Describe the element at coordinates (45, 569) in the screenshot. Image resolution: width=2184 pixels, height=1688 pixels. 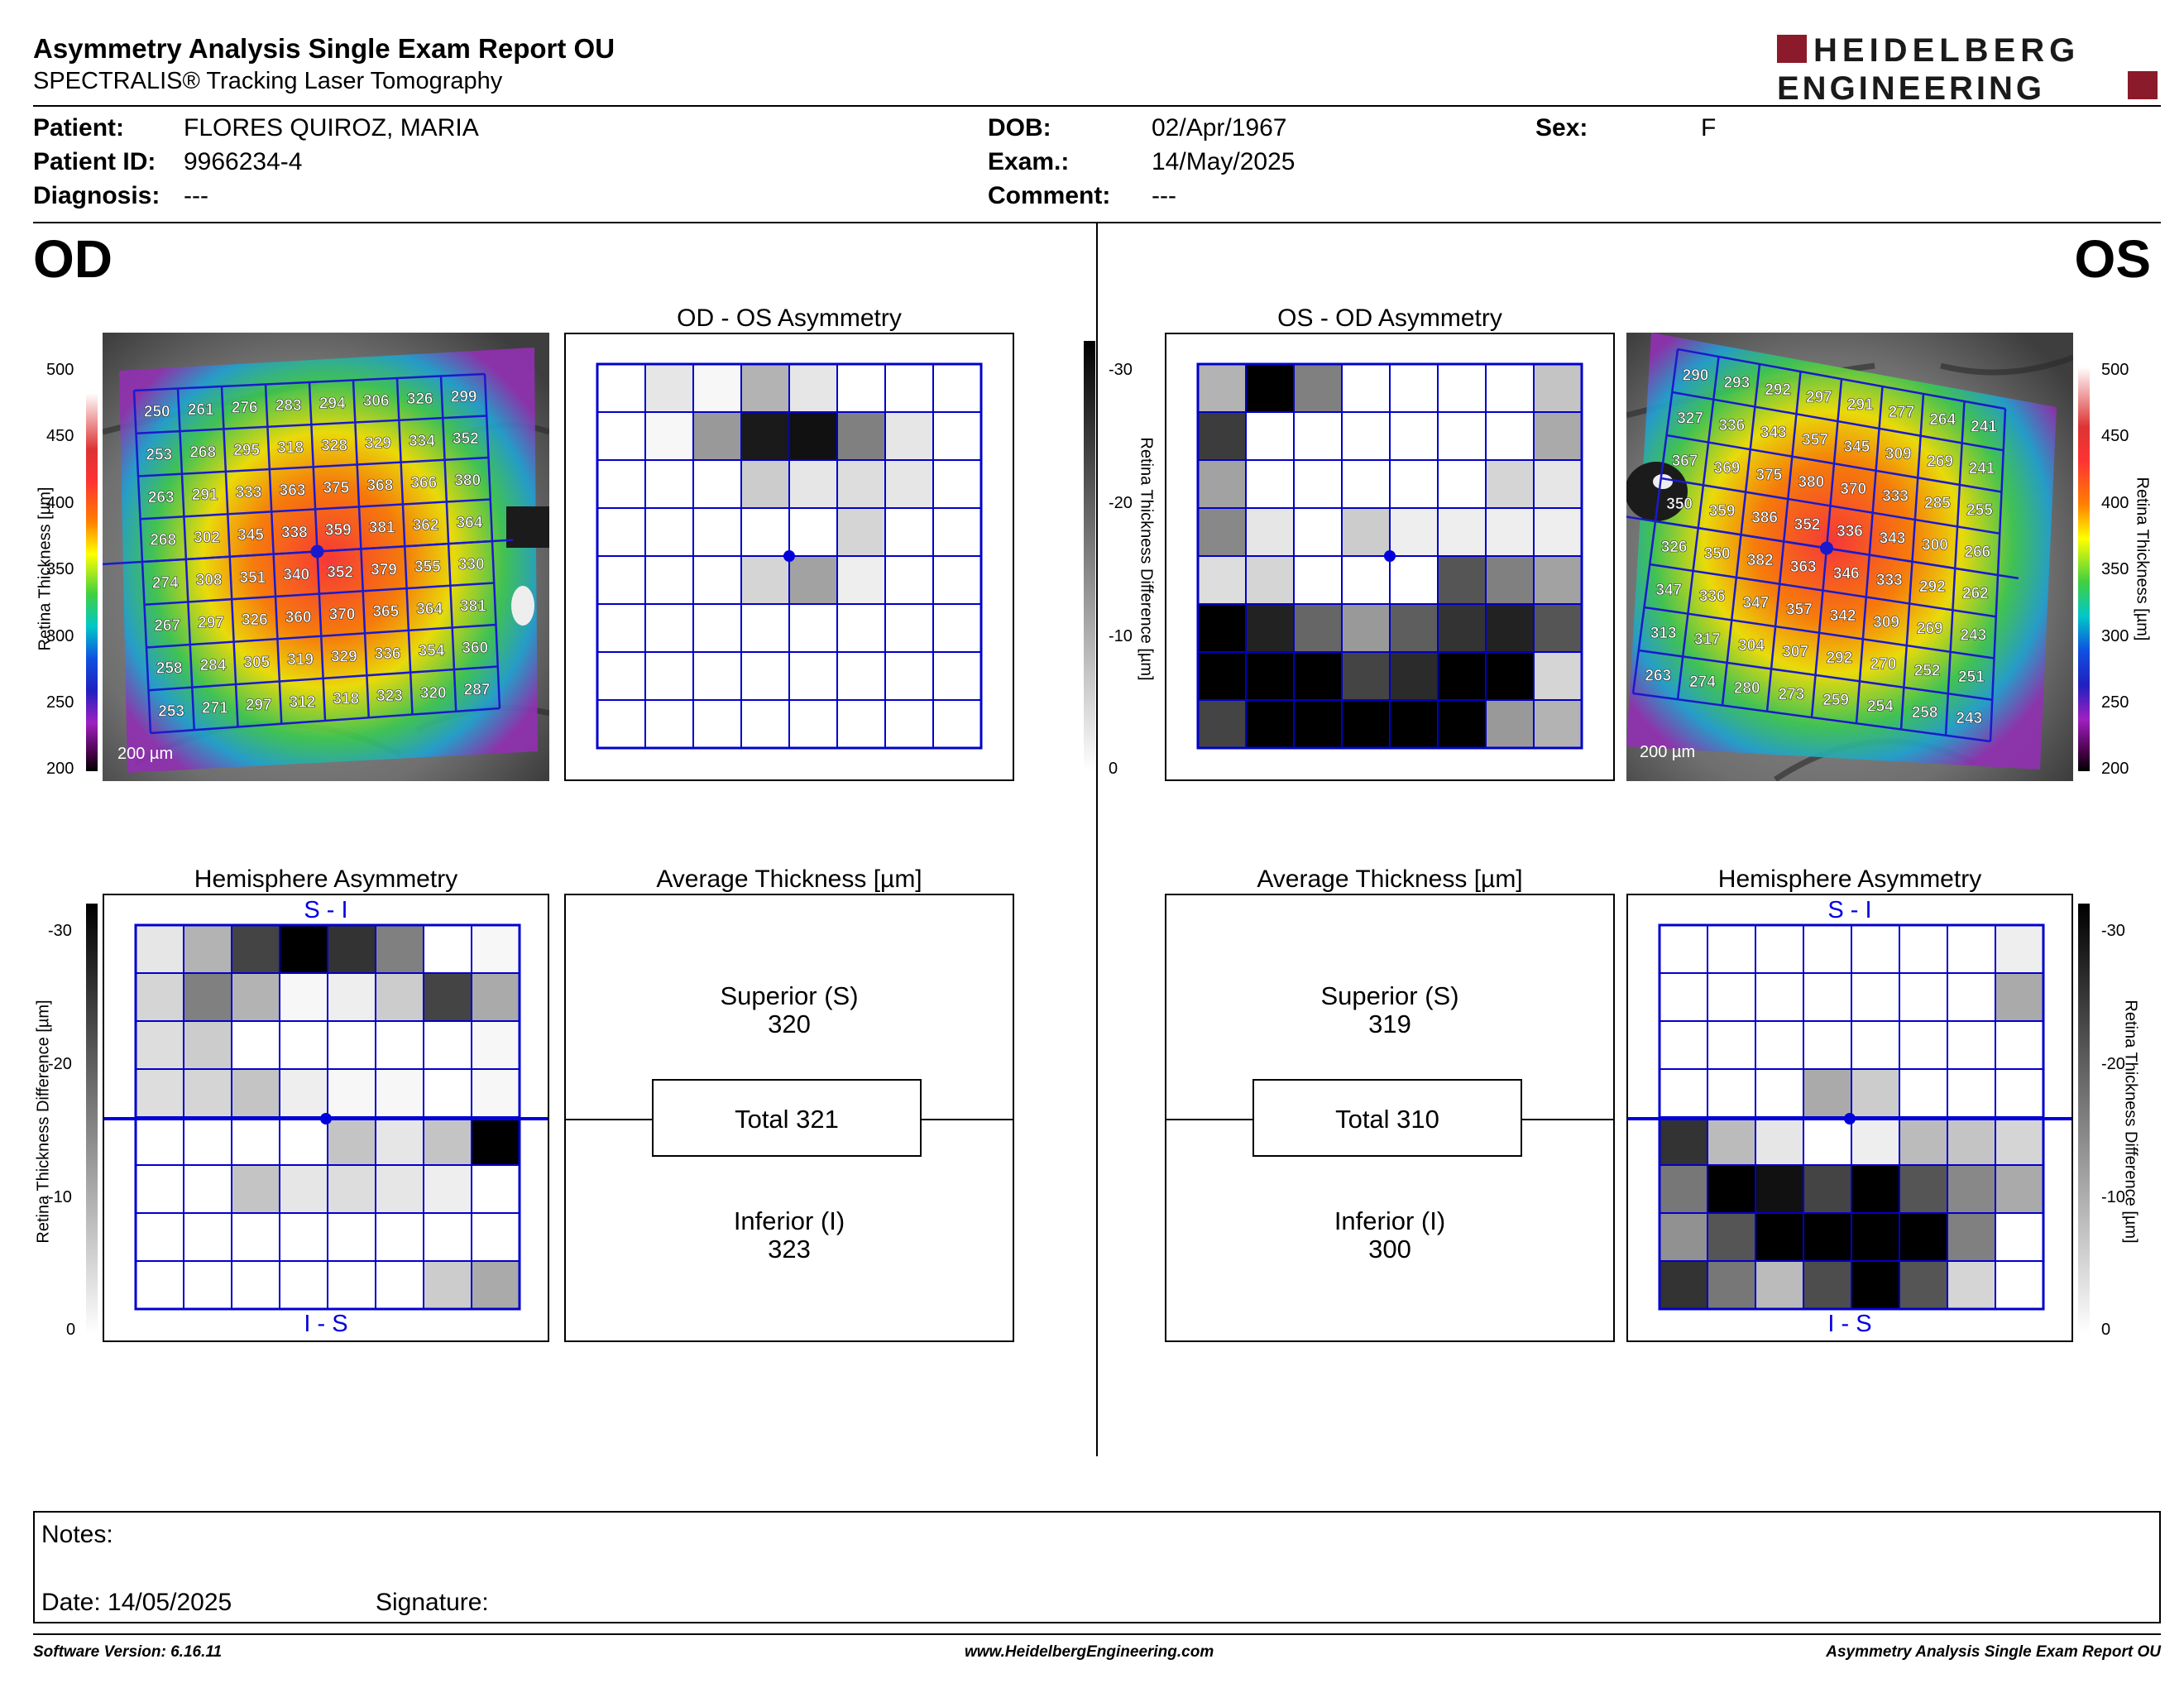
I see `od-thickness-axis-label: Retina Thickness [µm]` at that location.